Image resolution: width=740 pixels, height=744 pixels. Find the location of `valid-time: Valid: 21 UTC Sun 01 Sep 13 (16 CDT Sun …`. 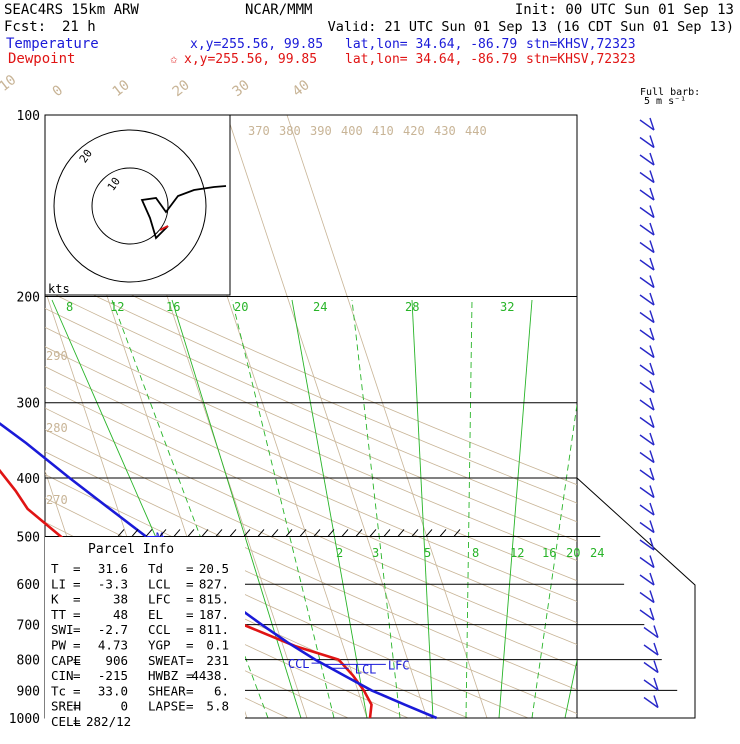

valid-time: Valid: 21 UTC Sun 01 Sep 13 (16 CDT Sun … is located at coordinates (531, 27).